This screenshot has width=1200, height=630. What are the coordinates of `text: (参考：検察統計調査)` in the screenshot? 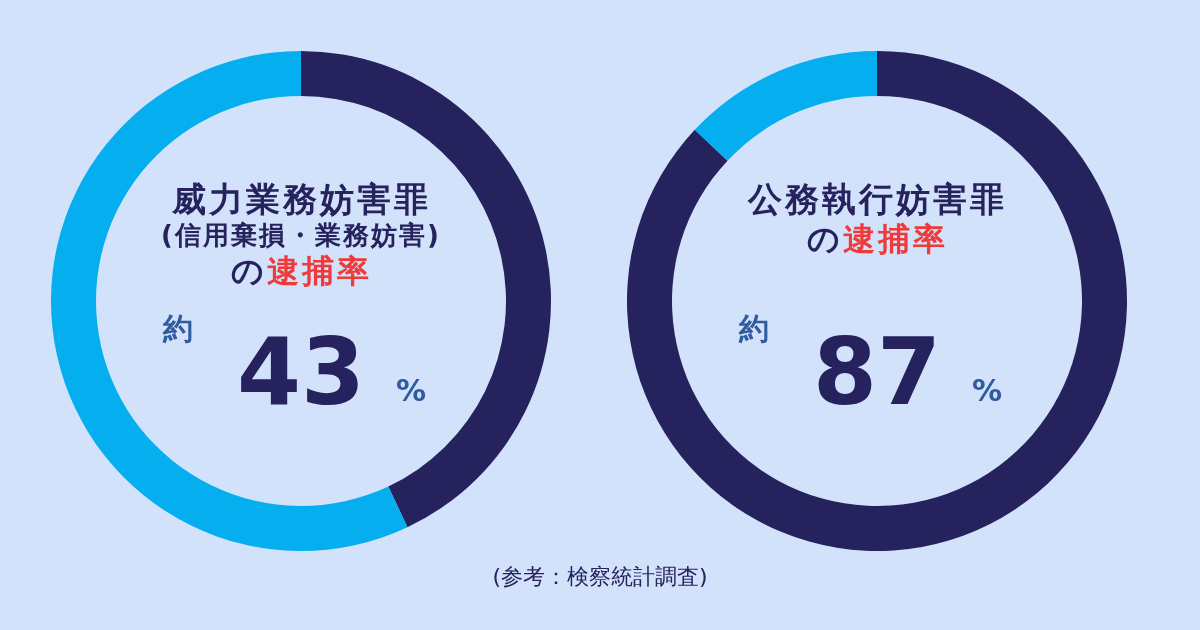 It's located at (600, 577).